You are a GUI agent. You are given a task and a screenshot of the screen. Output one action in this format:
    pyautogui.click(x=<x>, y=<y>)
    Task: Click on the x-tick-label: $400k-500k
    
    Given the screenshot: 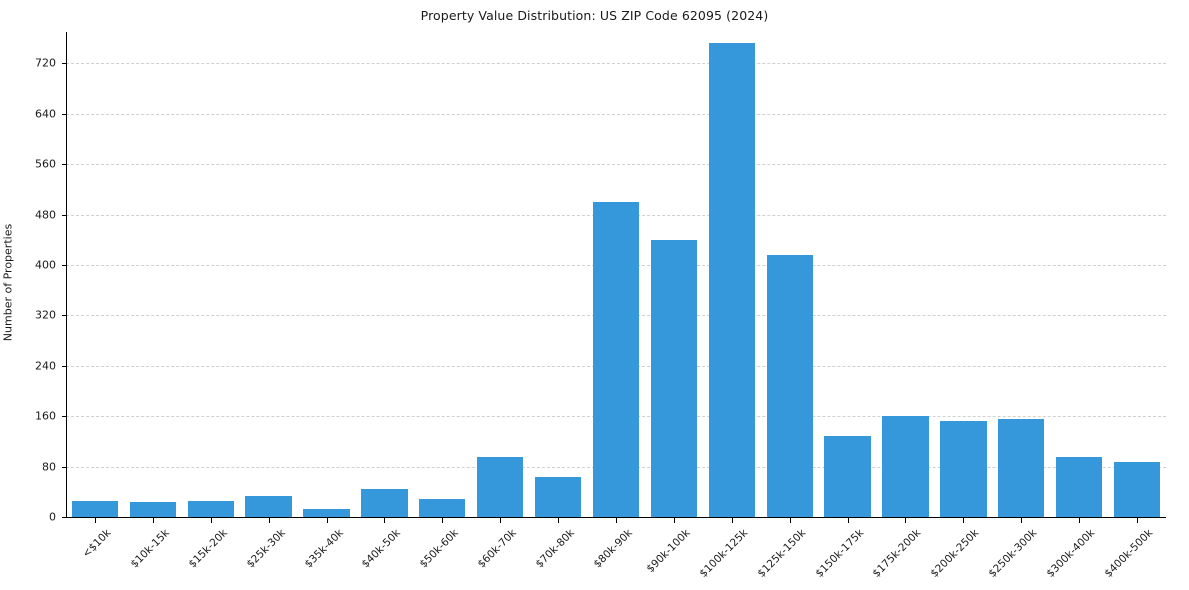 What is the action you would take?
    pyautogui.click(x=1129, y=553)
    